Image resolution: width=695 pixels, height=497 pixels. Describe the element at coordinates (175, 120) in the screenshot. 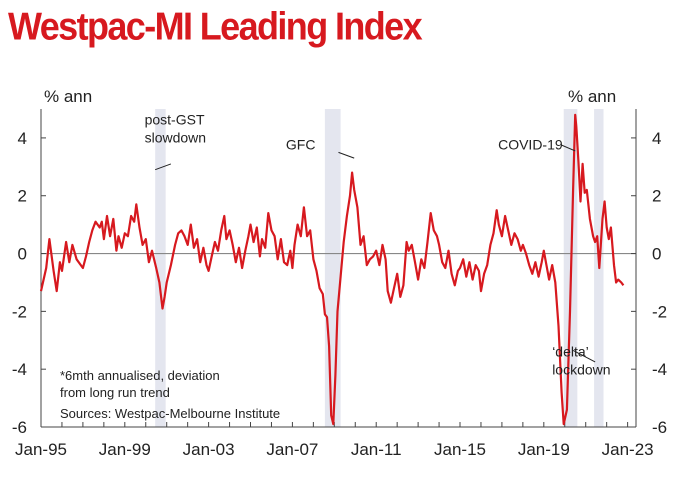

I see `annotation-0-line-0: post-GST` at that location.